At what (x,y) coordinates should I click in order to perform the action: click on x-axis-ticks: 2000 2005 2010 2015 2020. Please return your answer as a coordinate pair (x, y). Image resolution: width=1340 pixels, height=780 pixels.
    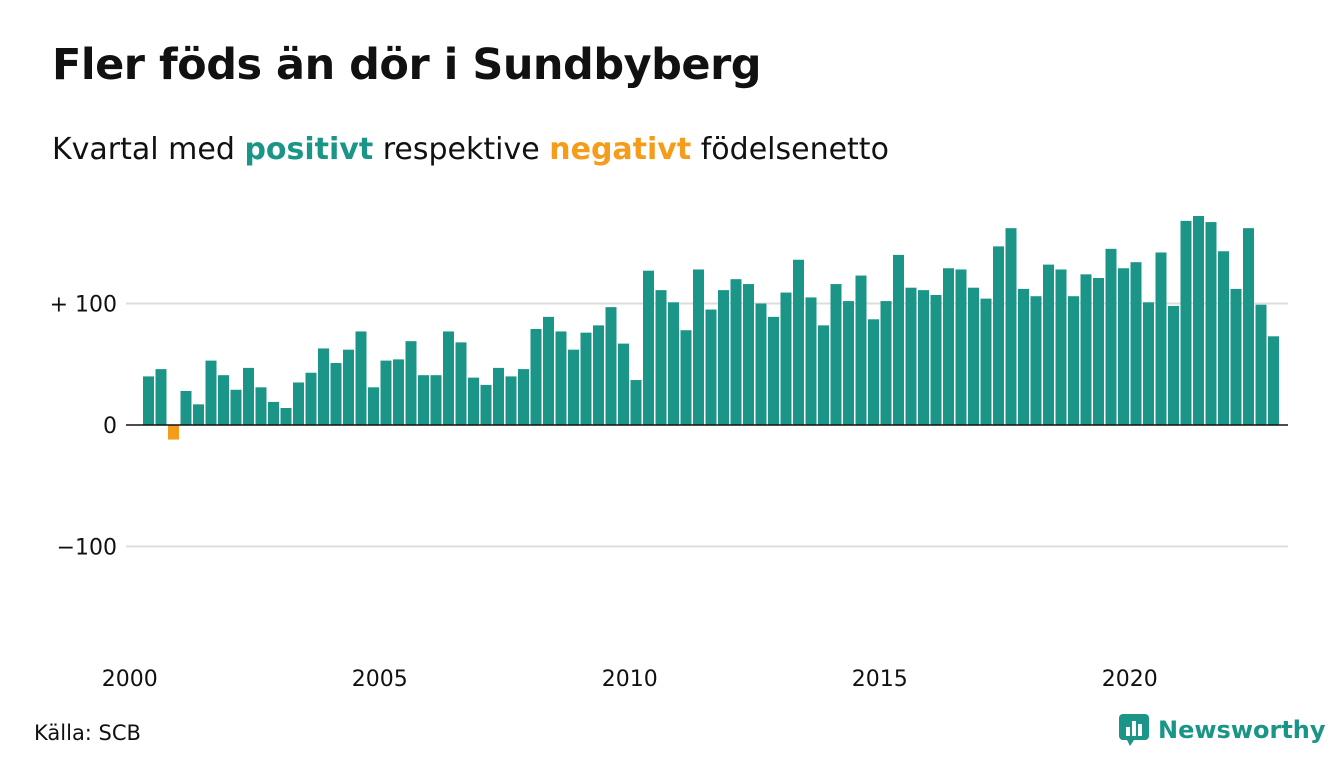
    Looking at the image, I should click on (630, 679).